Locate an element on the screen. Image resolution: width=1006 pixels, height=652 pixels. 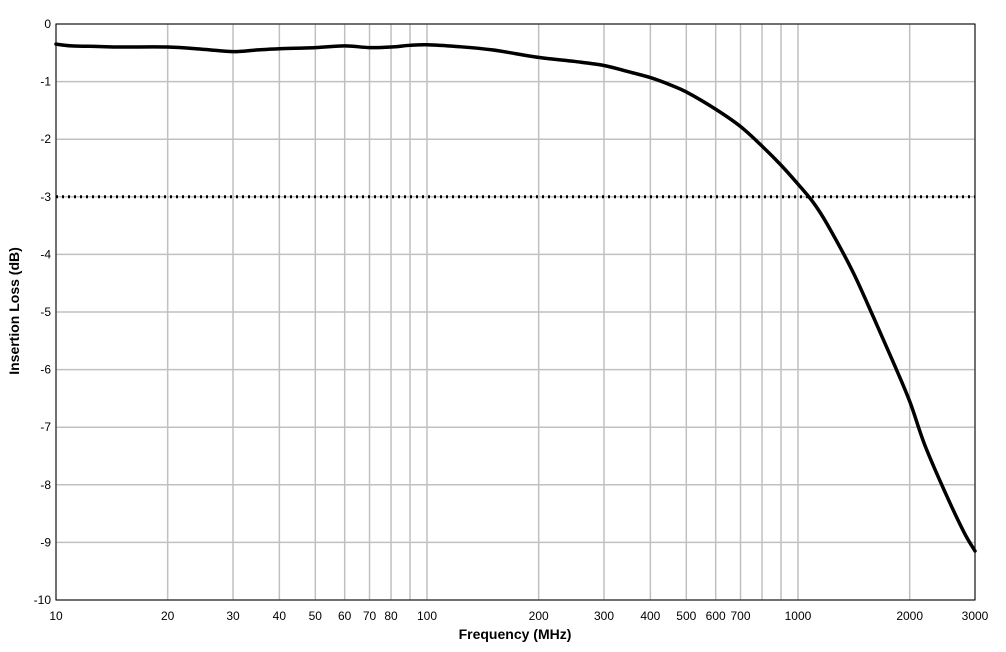
y-tick-label: -1 is located at coordinates (45, 82).